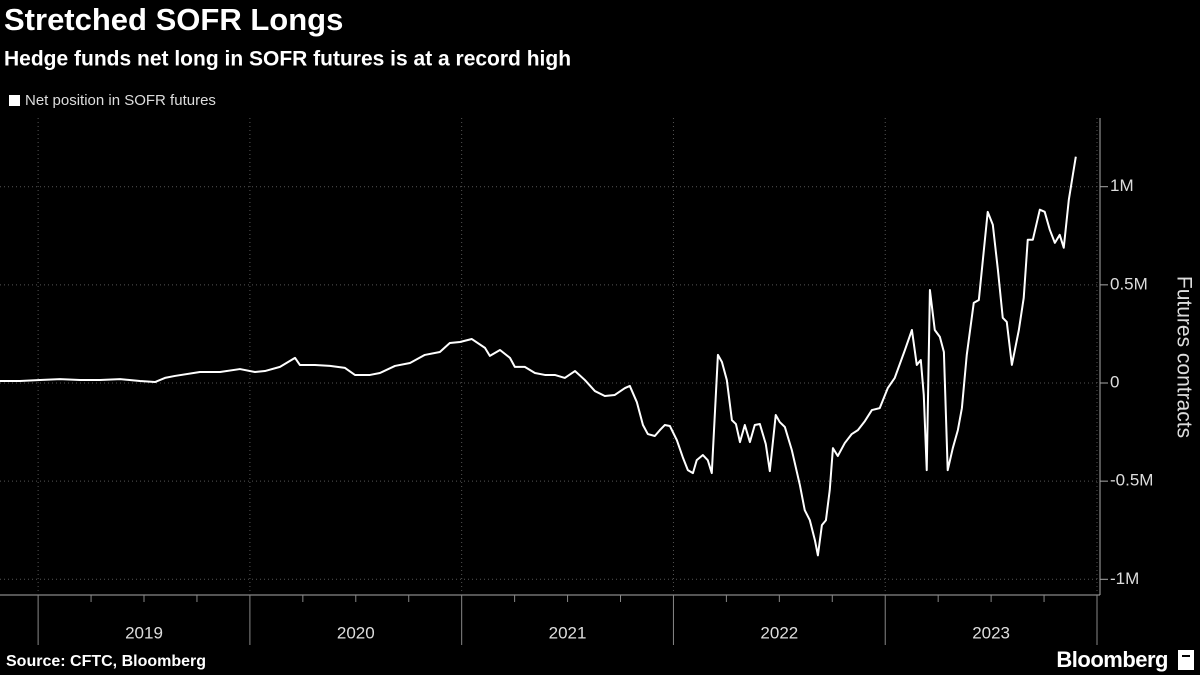 The width and height of the screenshot is (1200, 675). What do you see at coordinates (779, 632) in the screenshot?
I see `x-tick-label: 2022` at bounding box center [779, 632].